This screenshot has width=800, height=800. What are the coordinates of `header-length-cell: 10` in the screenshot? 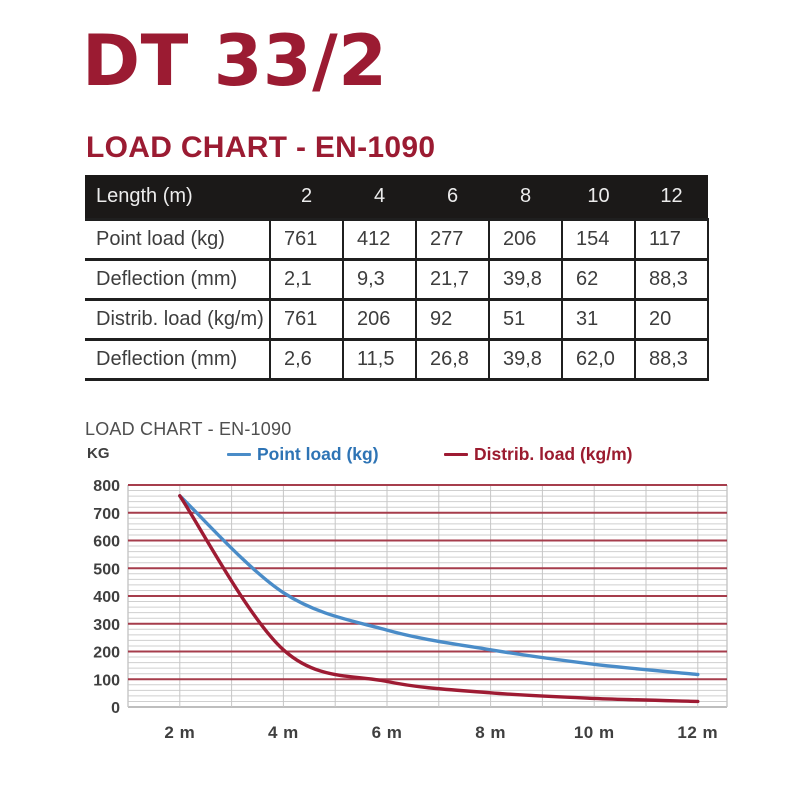 It's located at (598, 197).